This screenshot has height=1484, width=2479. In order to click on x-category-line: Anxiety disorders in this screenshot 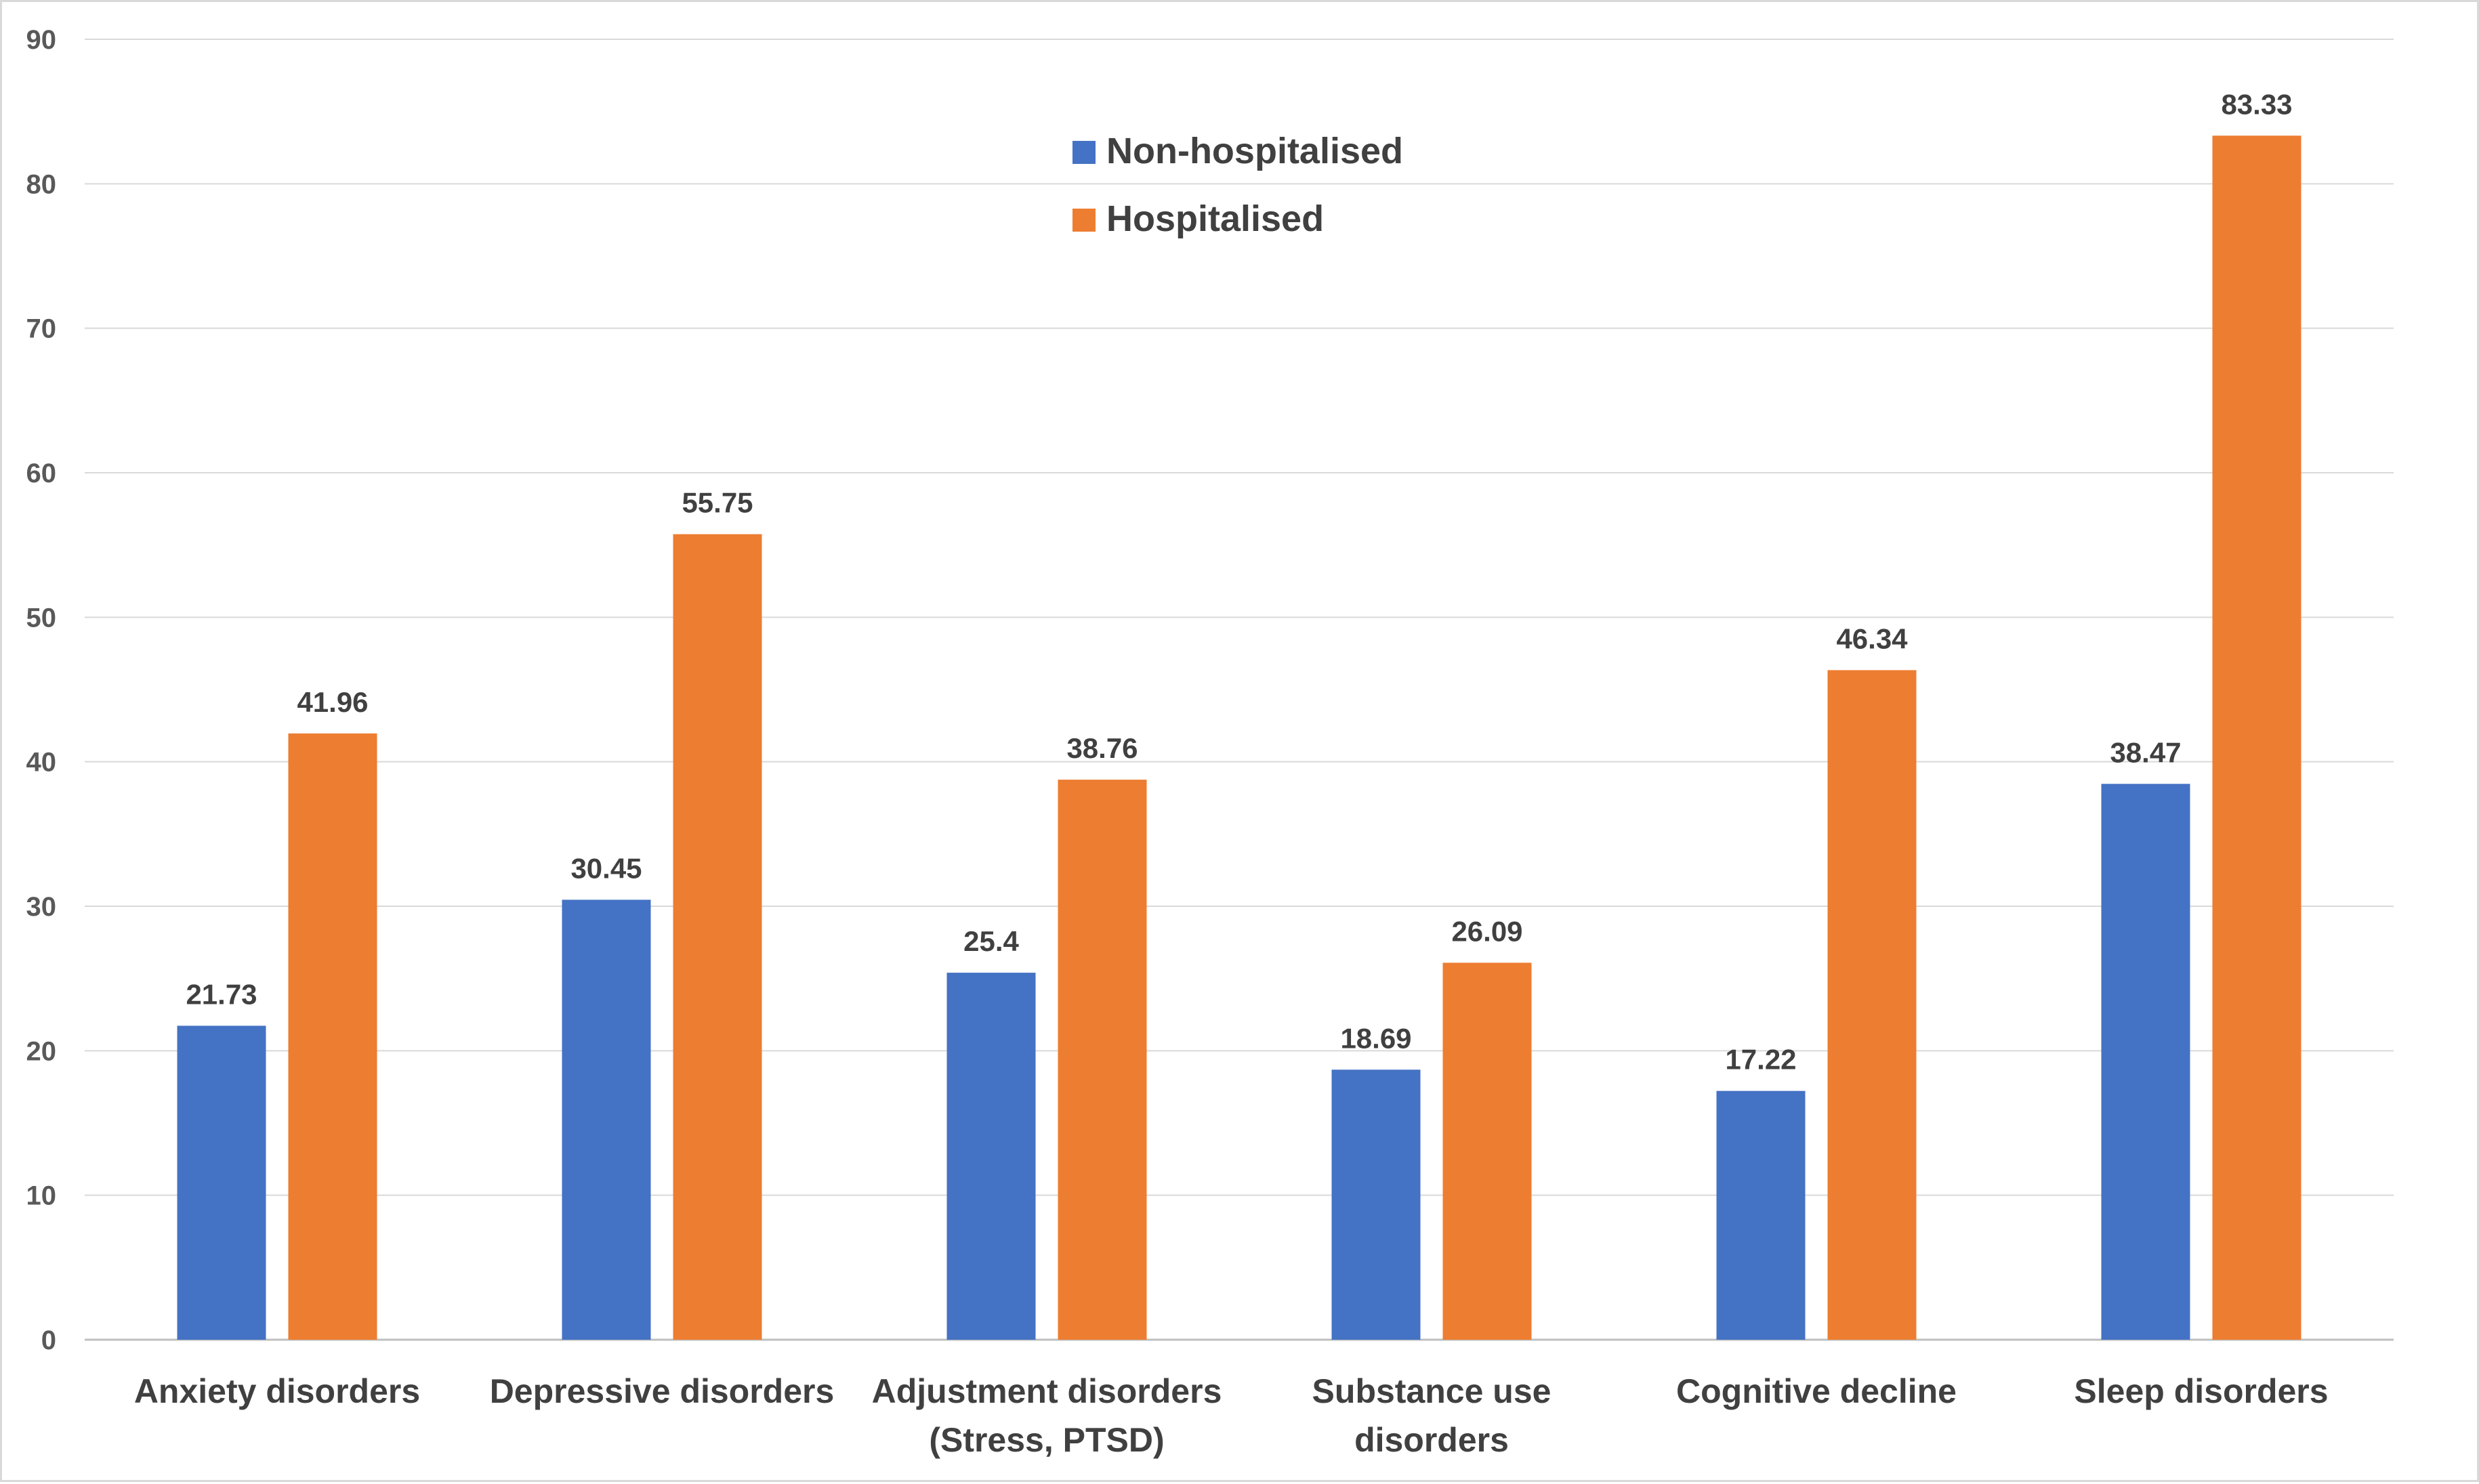, I will do `click(277, 1391)`.